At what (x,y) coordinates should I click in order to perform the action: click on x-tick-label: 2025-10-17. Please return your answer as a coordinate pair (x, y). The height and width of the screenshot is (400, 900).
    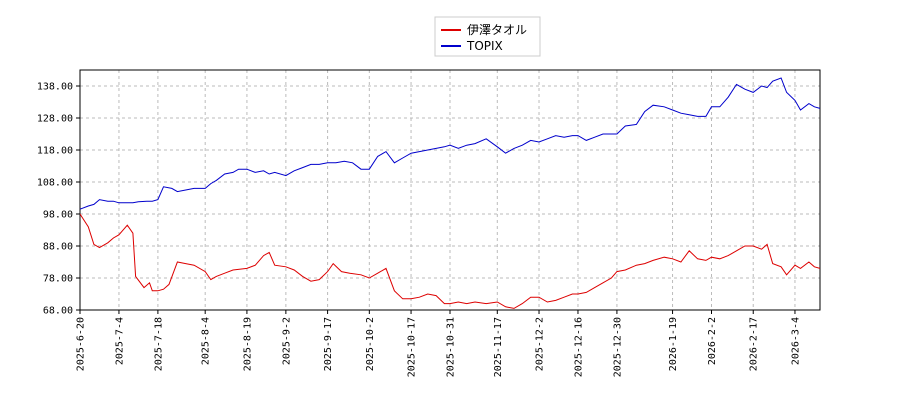
    Looking at the image, I should click on (412, 347).